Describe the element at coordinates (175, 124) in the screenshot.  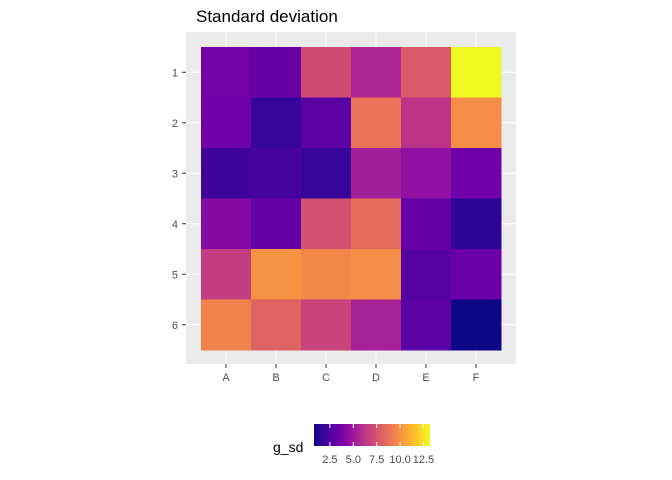
I see `y-tick-label: 2` at that location.